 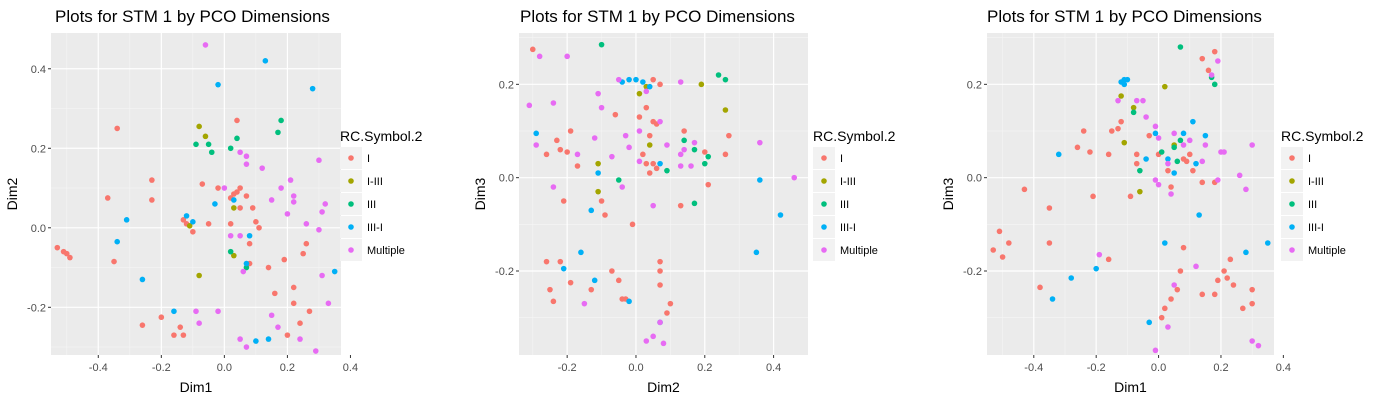 What do you see at coordinates (375, 228) in the screenshot?
I see `legend-label: III-I` at bounding box center [375, 228].